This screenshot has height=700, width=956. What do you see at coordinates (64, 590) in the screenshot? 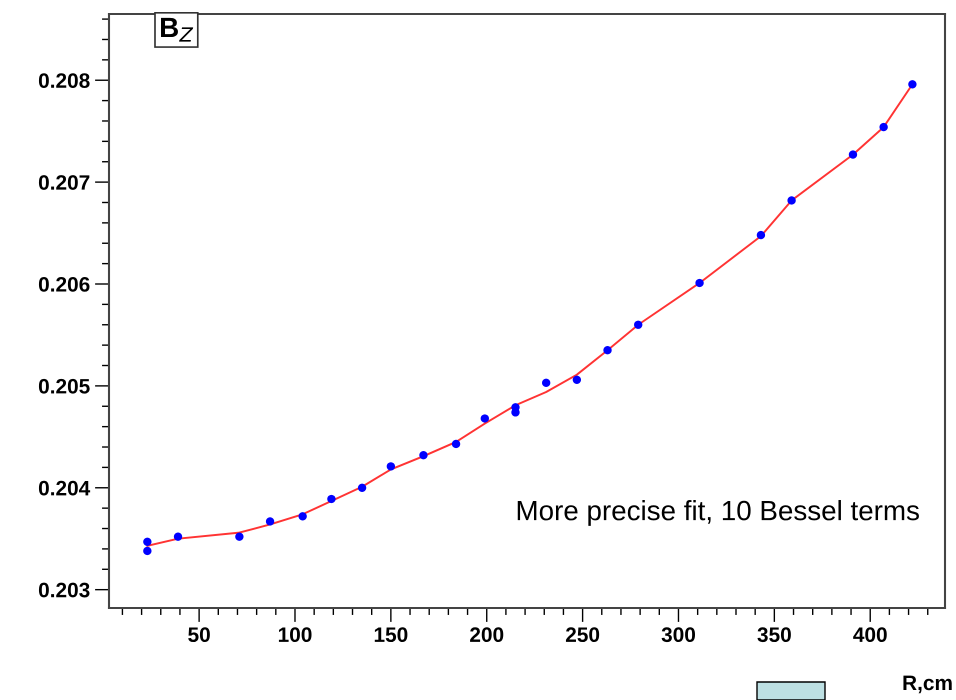
I see `y-tick-label: 0.203` at bounding box center [64, 590].